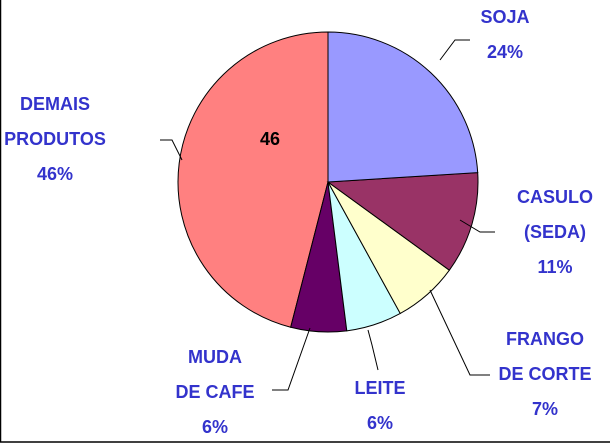 The height and width of the screenshot is (443, 610). Describe the element at coordinates (55, 139) in the screenshot. I see `slice-label-line: PRODUTOS` at that location.